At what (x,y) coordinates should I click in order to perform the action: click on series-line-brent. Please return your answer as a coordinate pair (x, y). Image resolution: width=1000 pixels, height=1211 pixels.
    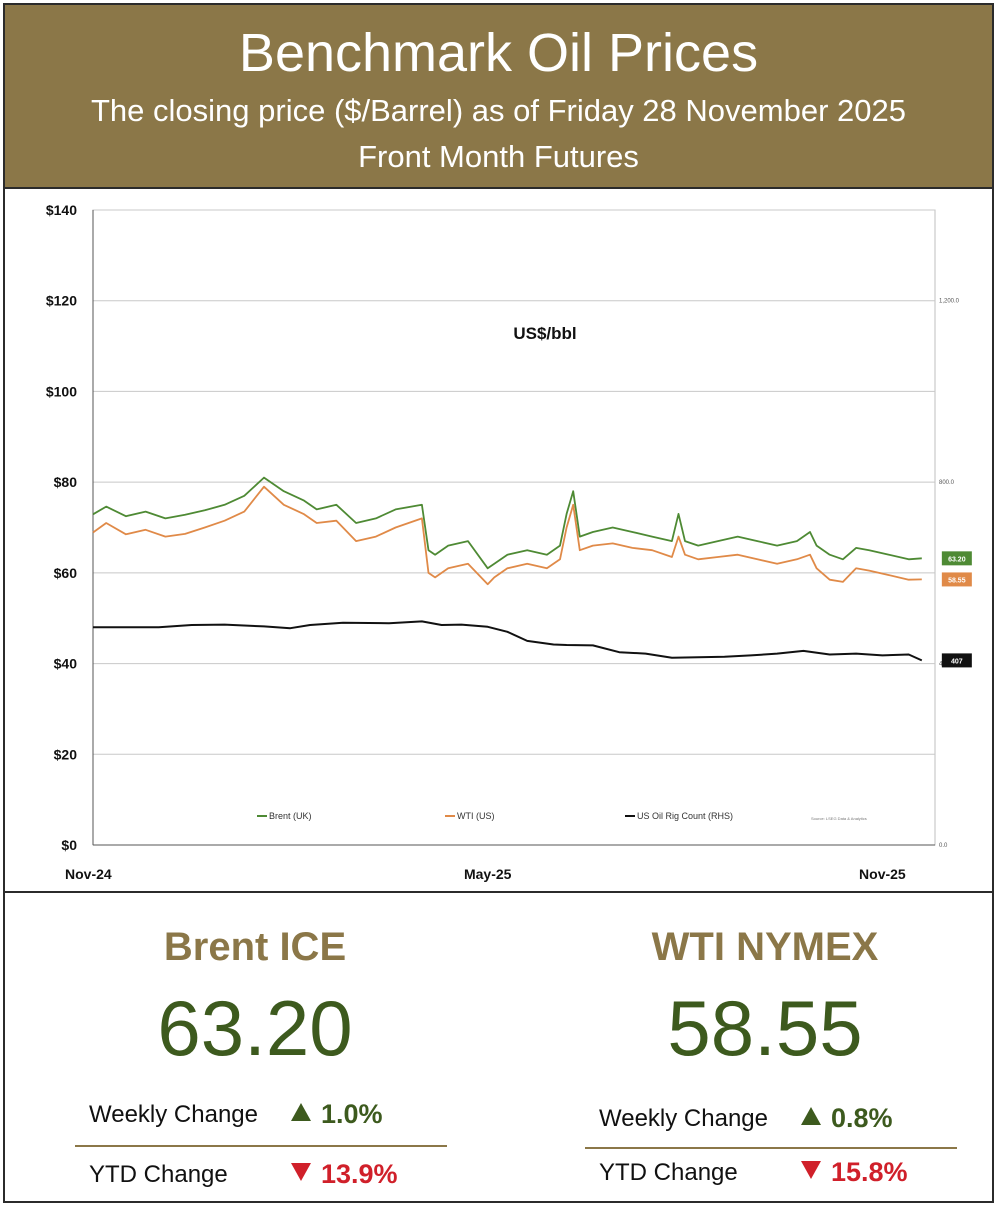
    Looking at the image, I should click on (507, 523).